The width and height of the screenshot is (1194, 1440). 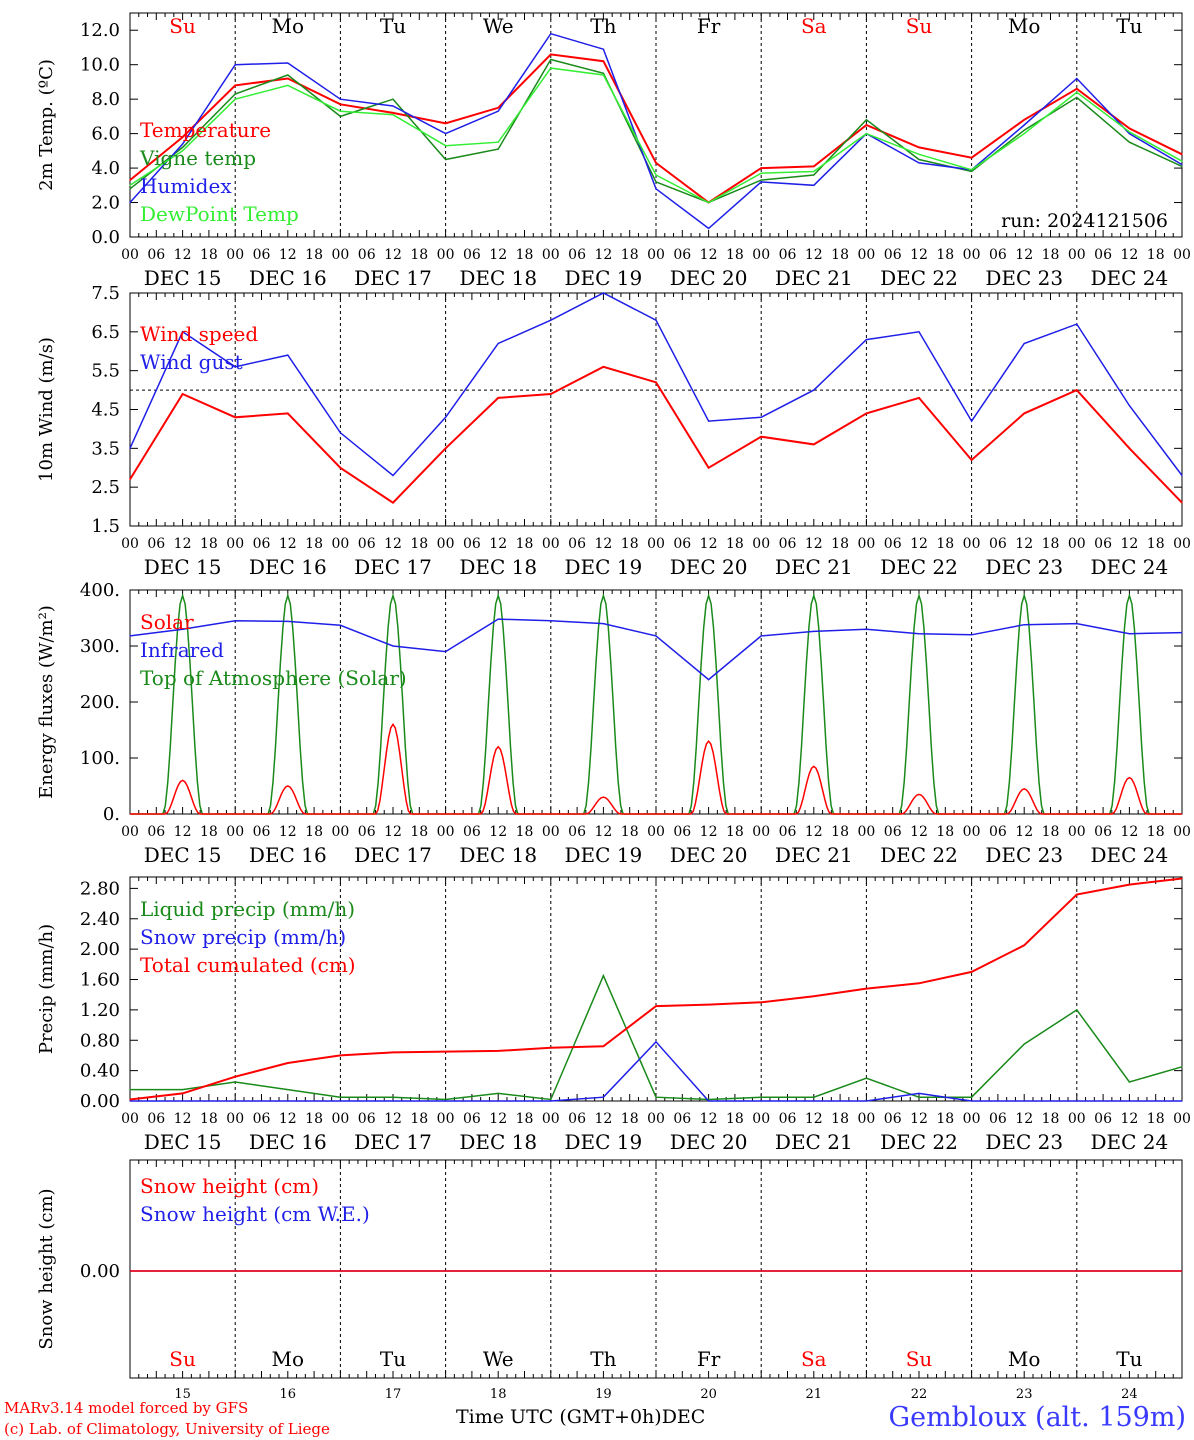 I want to click on legend-entry: Snow height (cm), so click(x=229, y=1186).